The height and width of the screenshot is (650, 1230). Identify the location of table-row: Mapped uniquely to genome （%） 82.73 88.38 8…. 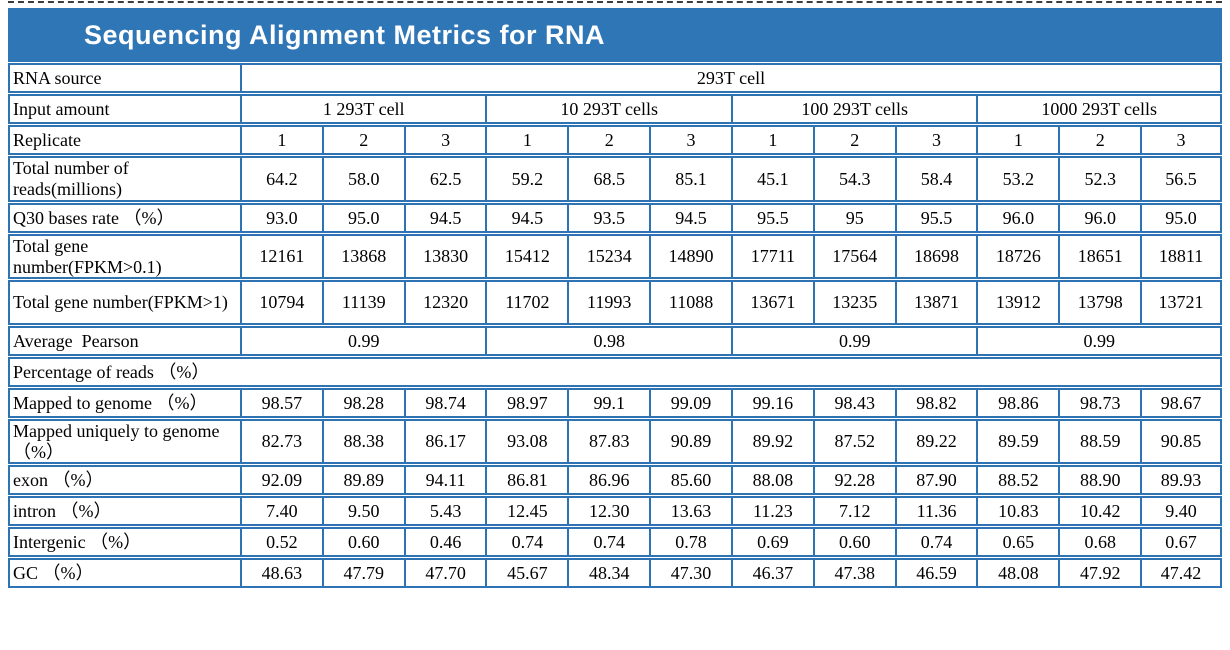
(615, 442).